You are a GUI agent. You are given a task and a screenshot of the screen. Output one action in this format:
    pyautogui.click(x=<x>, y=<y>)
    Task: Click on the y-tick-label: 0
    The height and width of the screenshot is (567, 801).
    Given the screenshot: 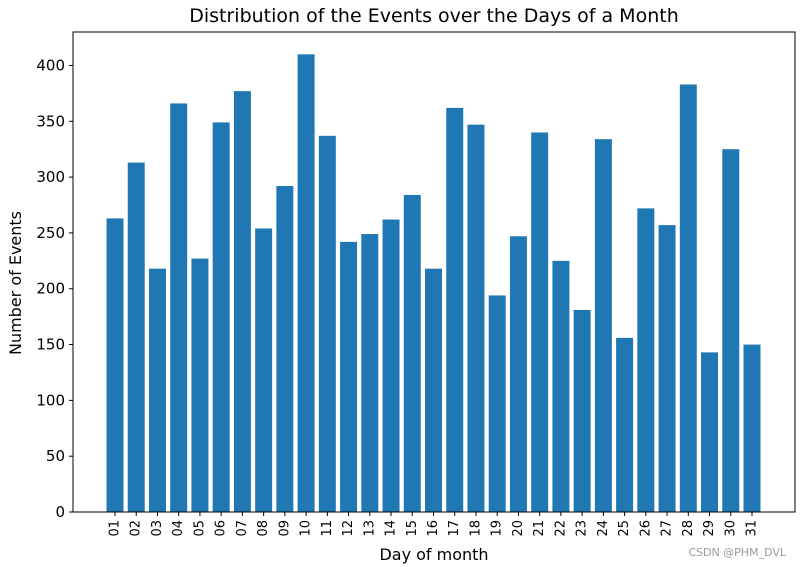 What is the action you would take?
    pyautogui.click(x=60, y=512)
    